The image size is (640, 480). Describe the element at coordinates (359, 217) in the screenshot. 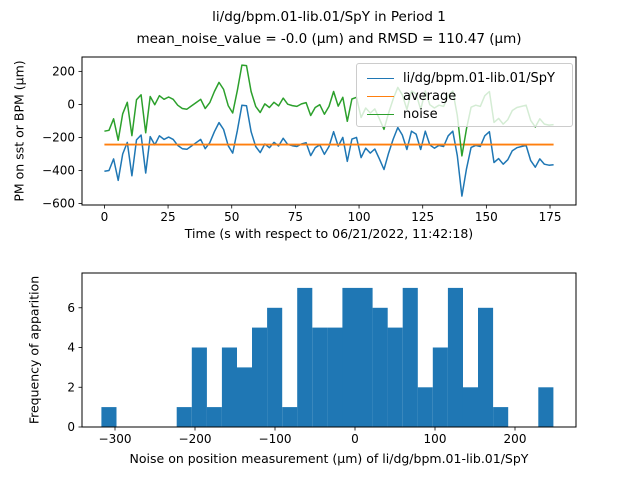

I see `top-x-tick-label: 100` at that location.